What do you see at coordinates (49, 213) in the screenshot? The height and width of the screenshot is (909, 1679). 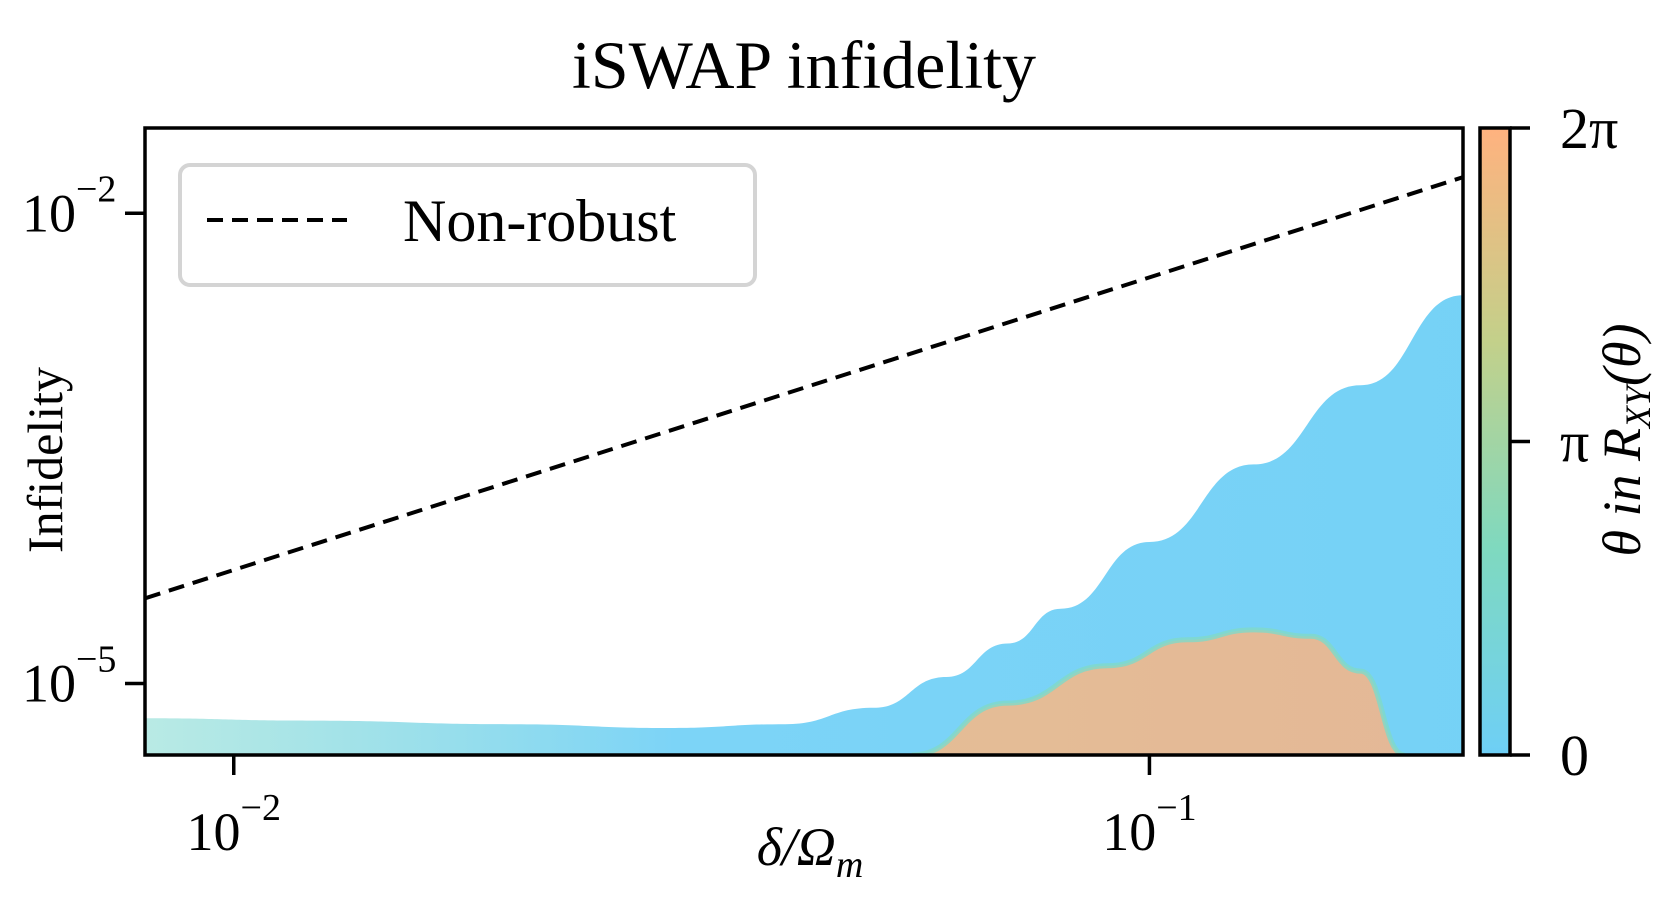 I see `y-tick-label-base-1: 10` at bounding box center [49, 213].